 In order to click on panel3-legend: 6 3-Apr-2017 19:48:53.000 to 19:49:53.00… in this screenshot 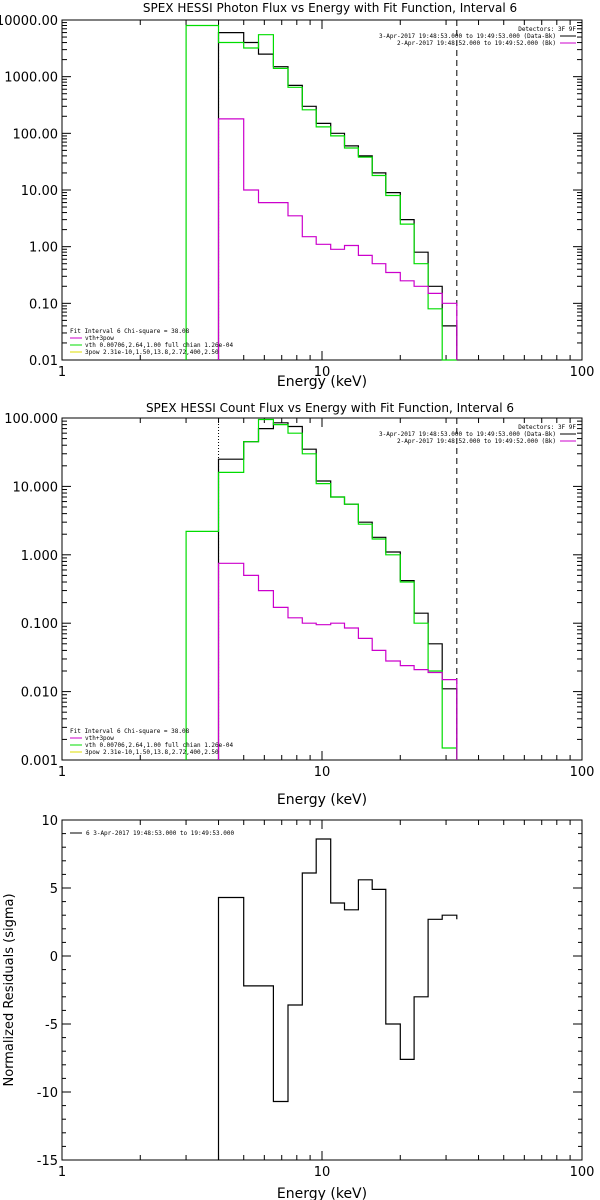, I will do `click(152, 833)`.